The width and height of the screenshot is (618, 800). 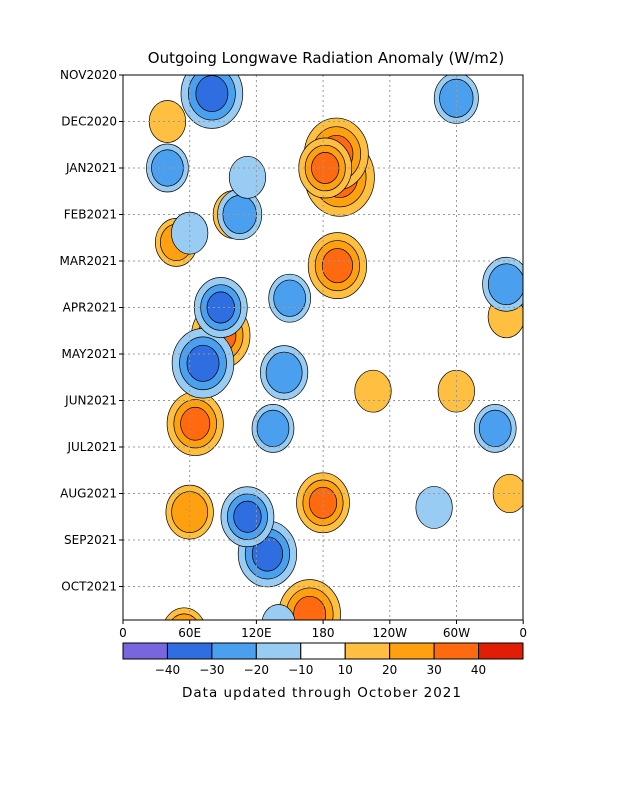 What do you see at coordinates (433, 670) in the screenshot?
I see `colorbar-label-6: 30` at bounding box center [433, 670].